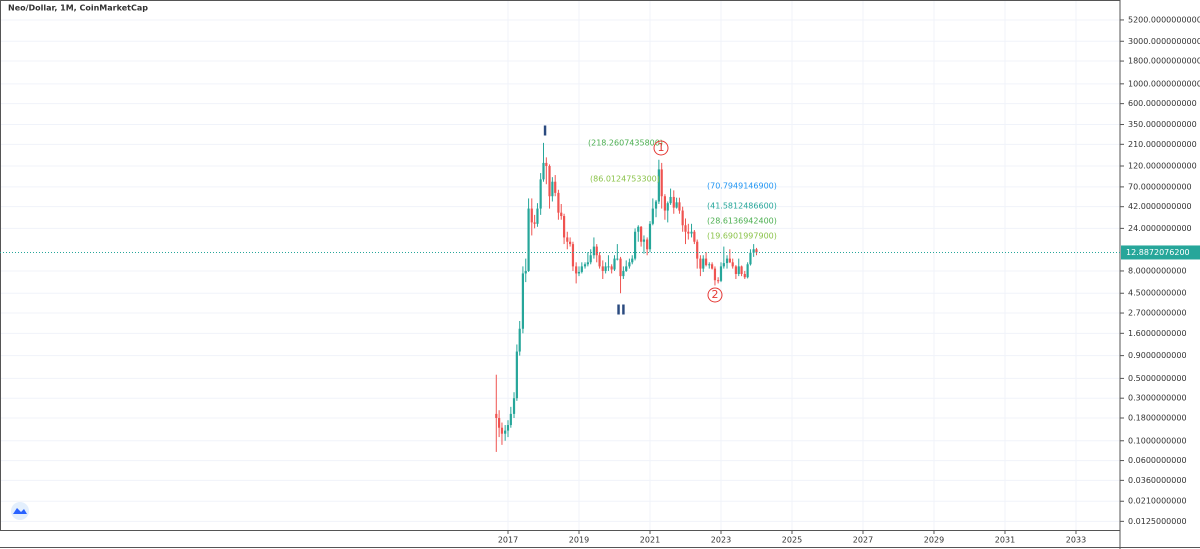 The width and height of the screenshot is (1200, 549). What do you see at coordinates (1164, 83) in the screenshot?
I see `y-tick-label: 1000.0000000000` at bounding box center [1164, 83].